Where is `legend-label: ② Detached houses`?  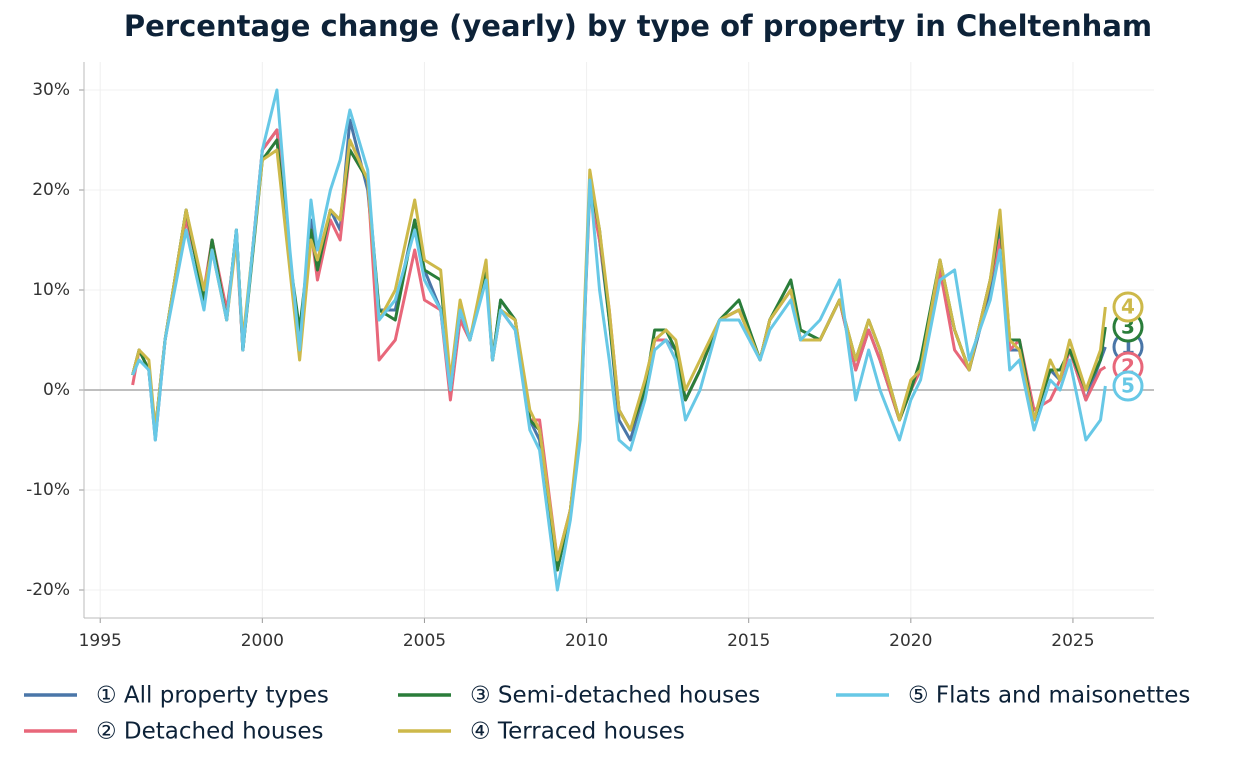
legend-label: ② Detached houses is located at coordinates (210, 732).